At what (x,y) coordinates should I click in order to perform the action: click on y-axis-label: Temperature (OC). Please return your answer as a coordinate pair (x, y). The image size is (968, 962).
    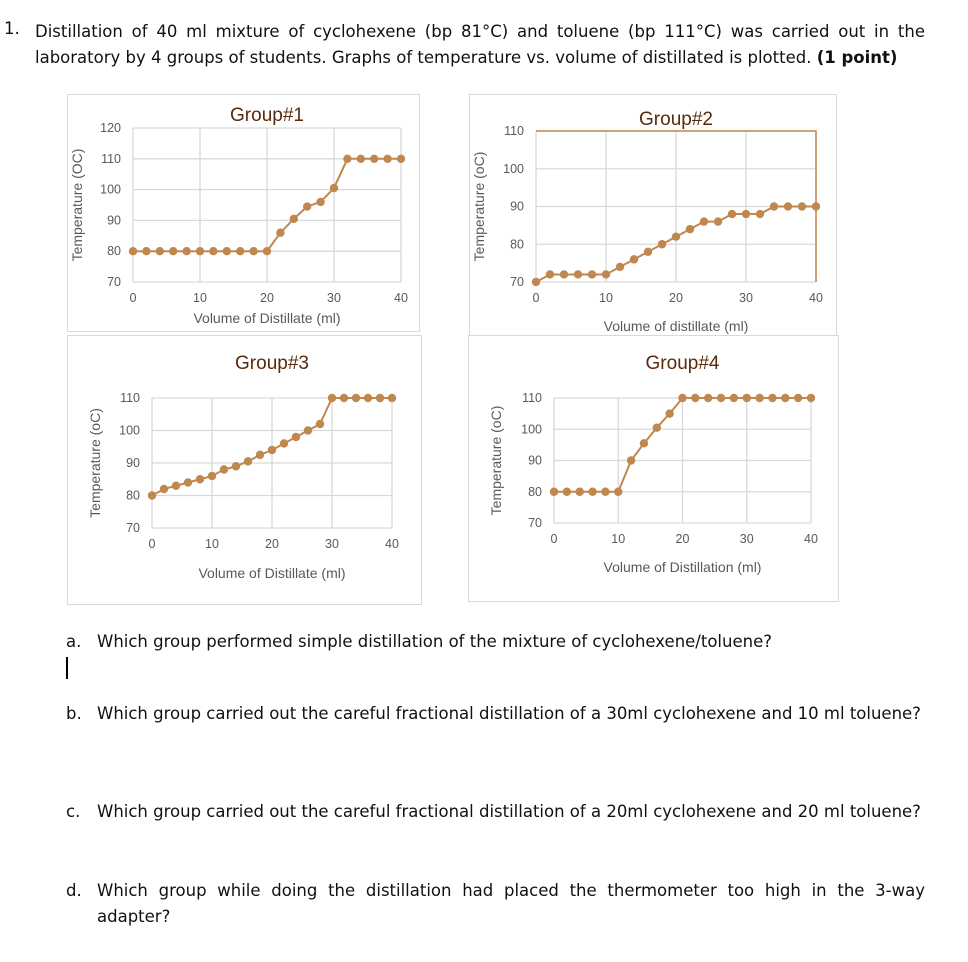
    Looking at the image, I should click on (77, 205).